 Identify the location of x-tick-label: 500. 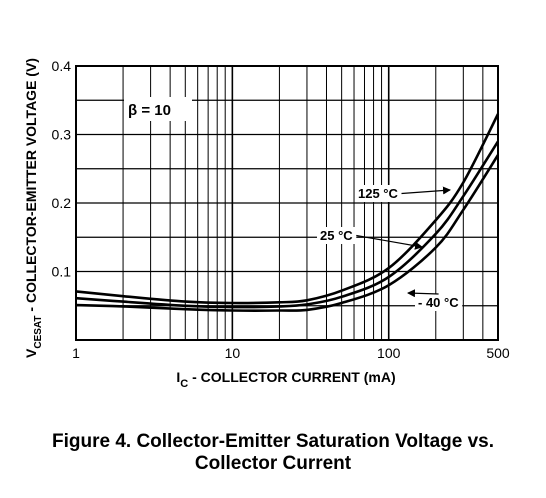
(498, 353).